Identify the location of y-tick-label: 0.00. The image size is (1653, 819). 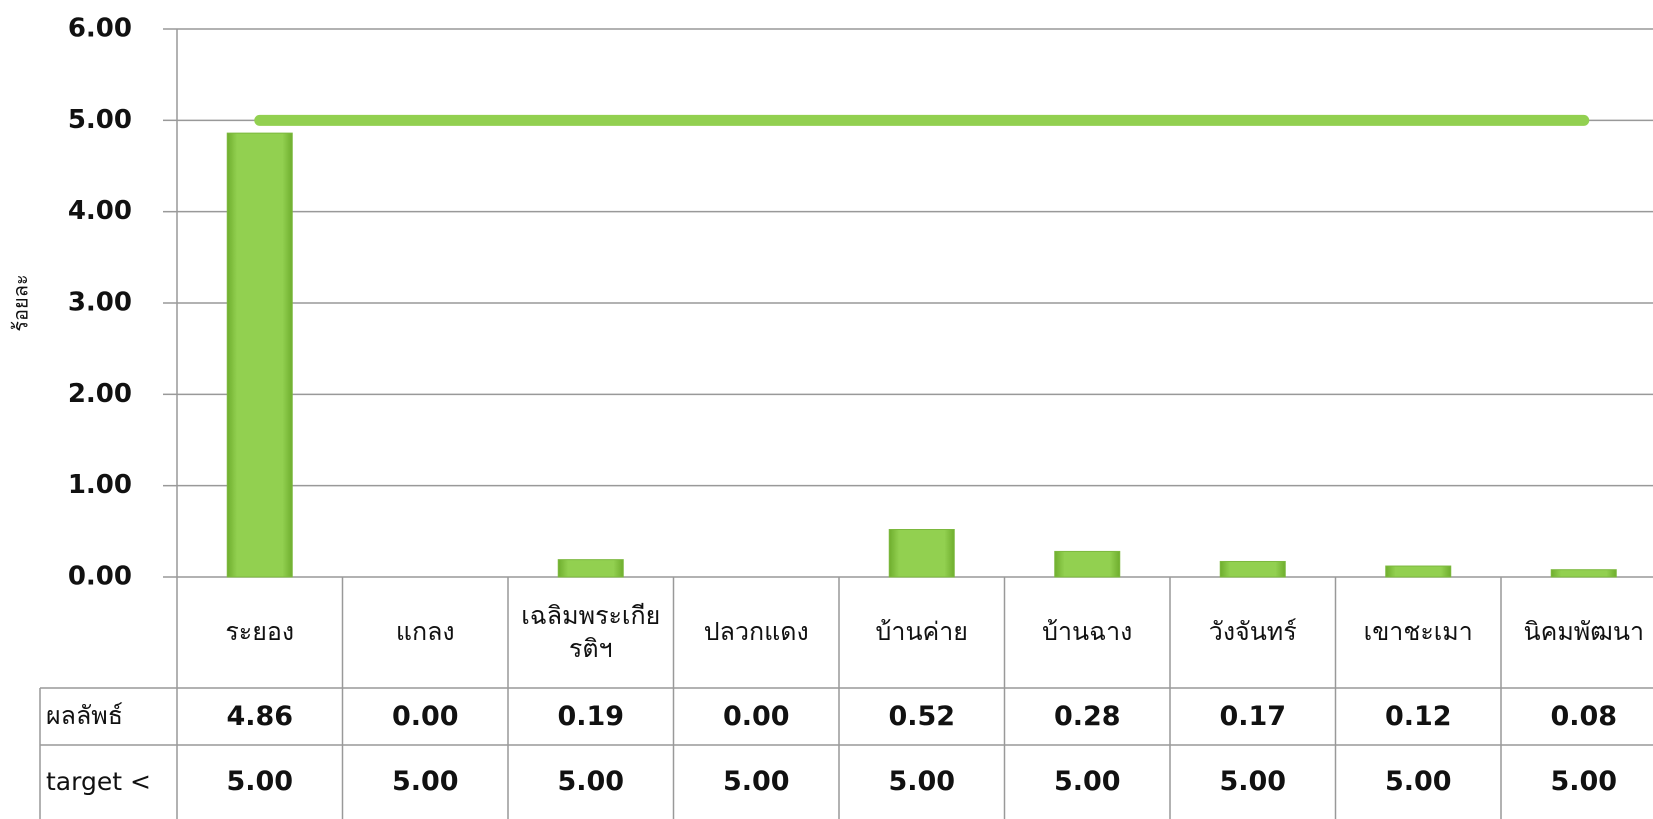
(100, 577).